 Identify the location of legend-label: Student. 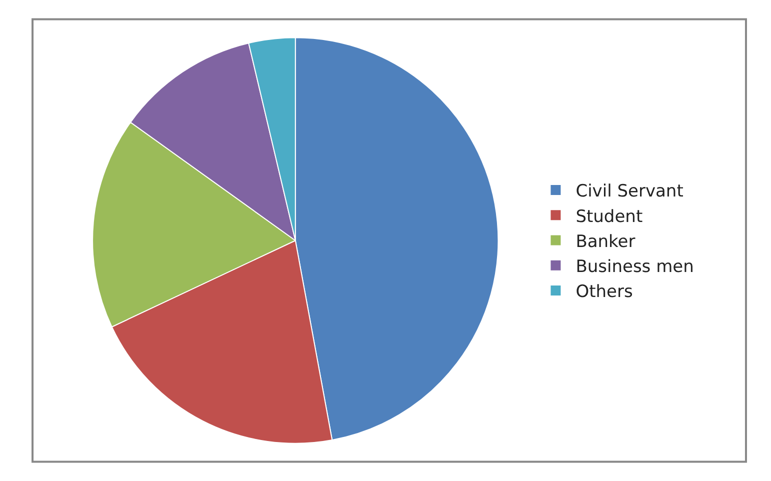
(609, 216).